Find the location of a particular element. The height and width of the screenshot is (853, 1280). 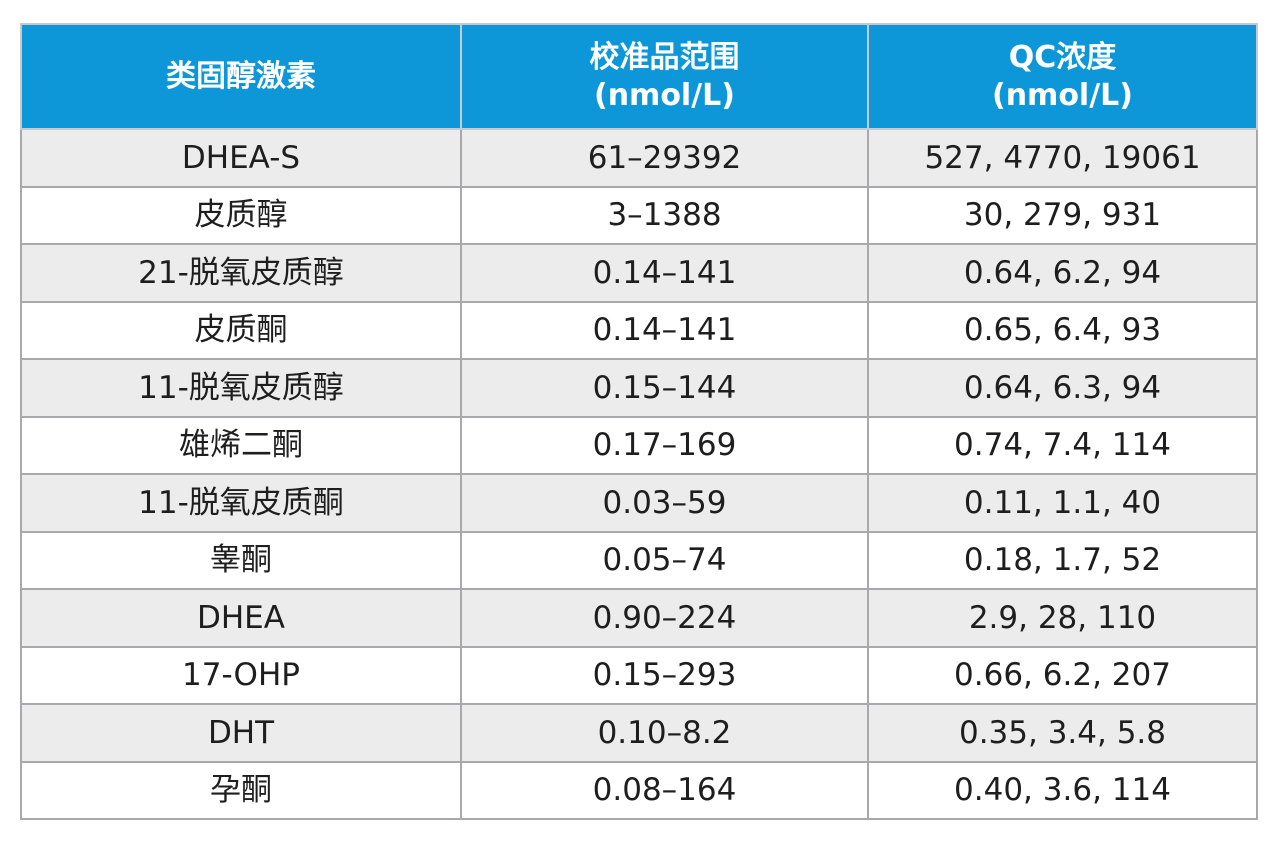

cell-steroid: 11-脱氧皮质酮 is located at coordinates (241, 503).